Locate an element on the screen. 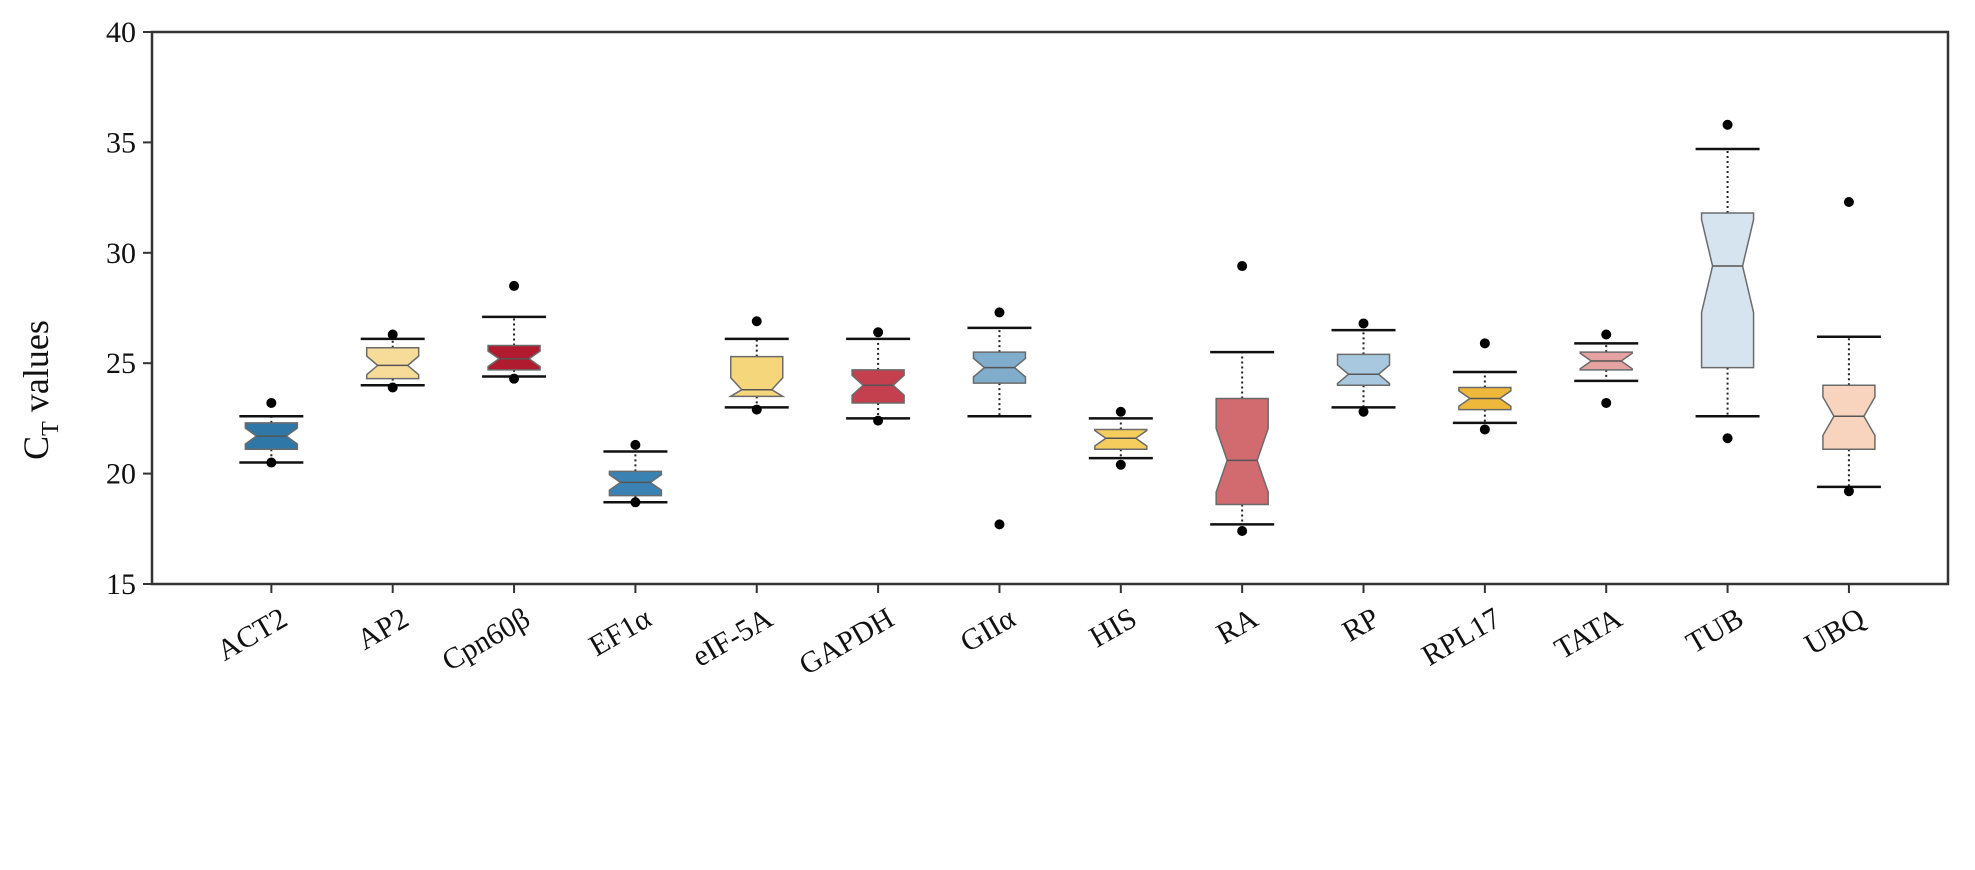  box-eIF-5A is located at coordinates (756, 365).